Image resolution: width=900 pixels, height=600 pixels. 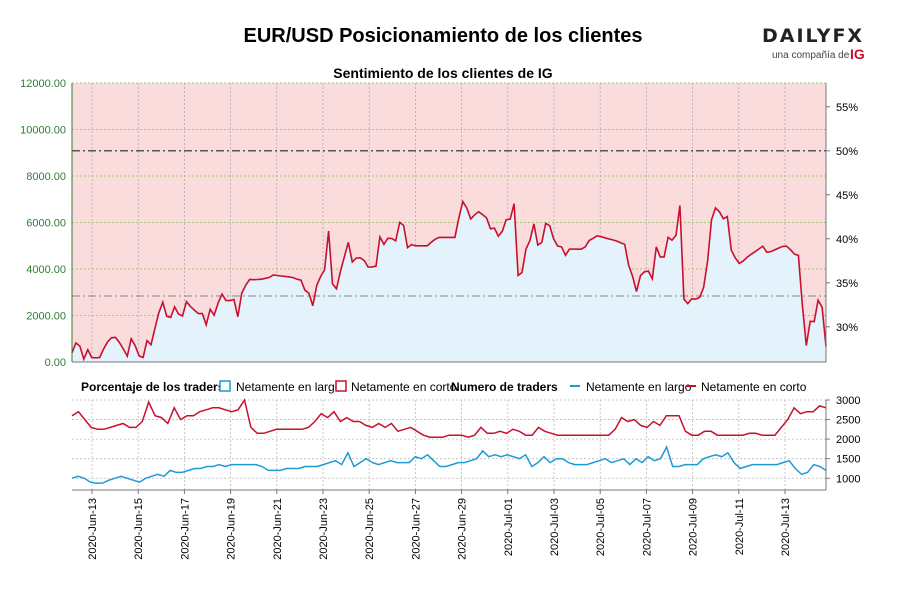 I want to click on legend-pct-short: Netamente en corto, so click(x=404, y=387).